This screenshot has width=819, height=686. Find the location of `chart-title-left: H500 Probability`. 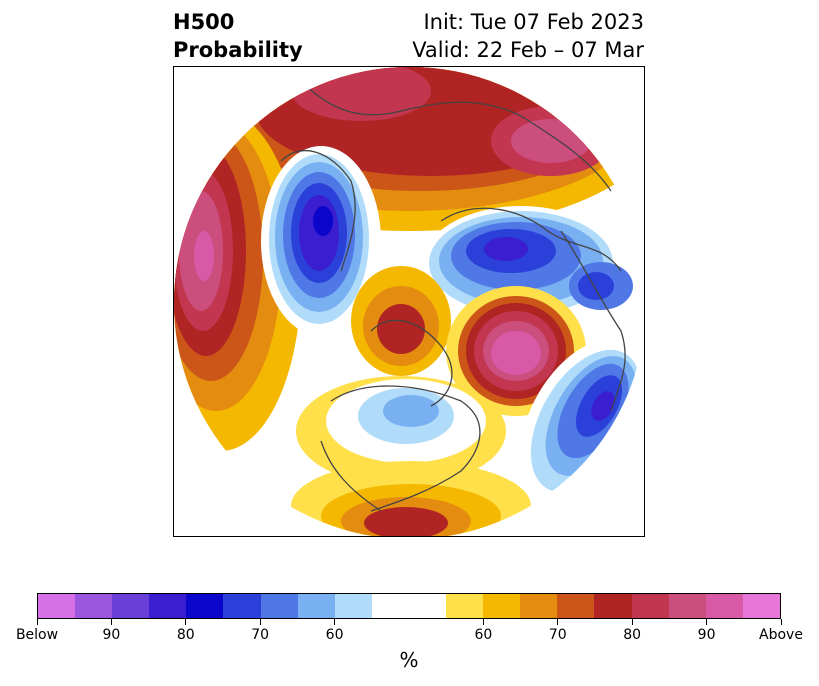

chart-title-left: H500 Probability is located at coordinates (238, 36).